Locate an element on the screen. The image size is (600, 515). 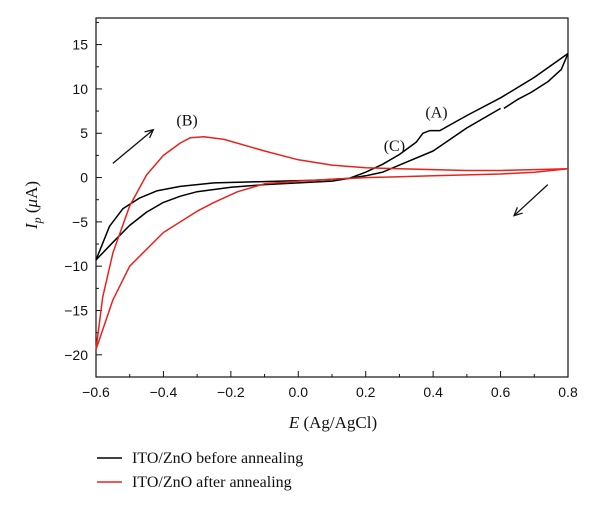
y-tick-label: −15 is located at coordinates (76, 311).